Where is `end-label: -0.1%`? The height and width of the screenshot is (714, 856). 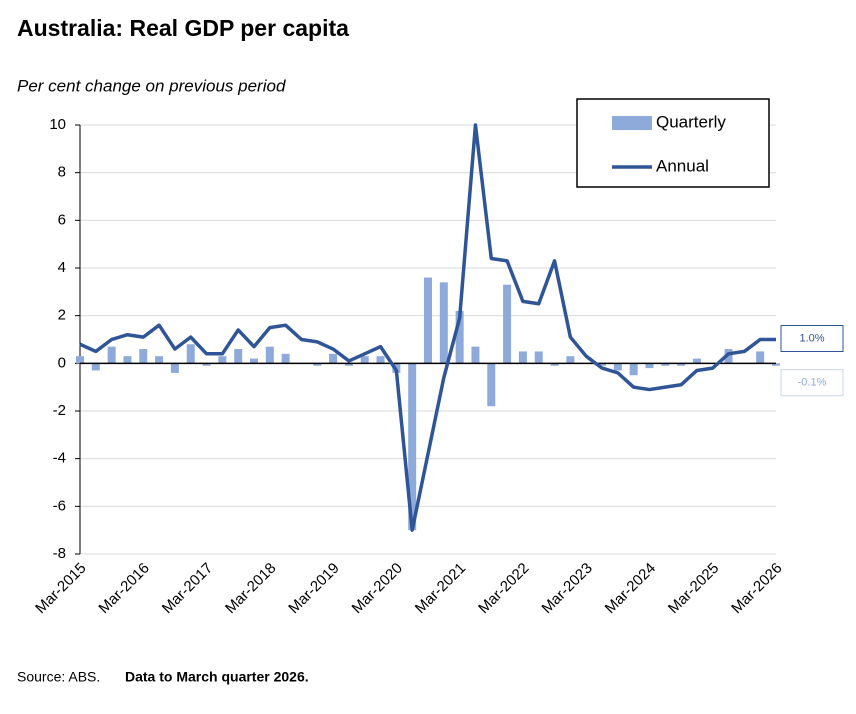
end-label: -0.1% is located at coordinates (812, 383).